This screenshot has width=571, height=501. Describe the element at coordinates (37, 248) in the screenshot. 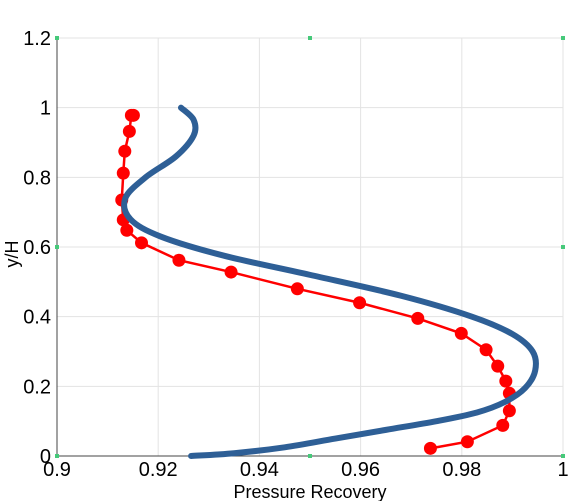

I see `y-tick-label: 0.6` at that location.